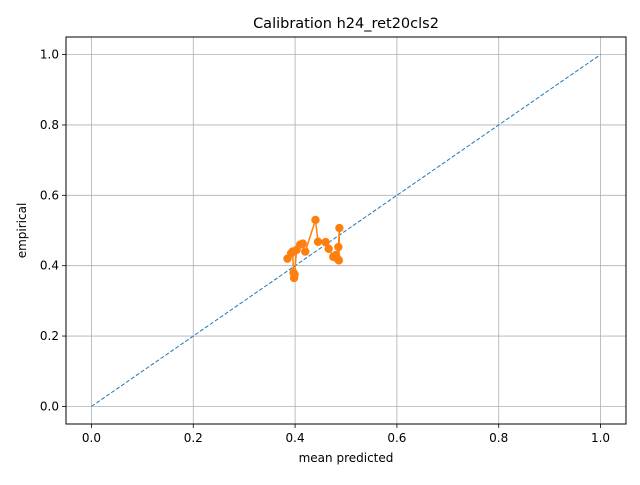 Image resolution: width=640 pixels, height=485 pixels. Describe the element at coordinates (91, 438) in the screenshot. I see `x-tick-label: 0.0` at that location.